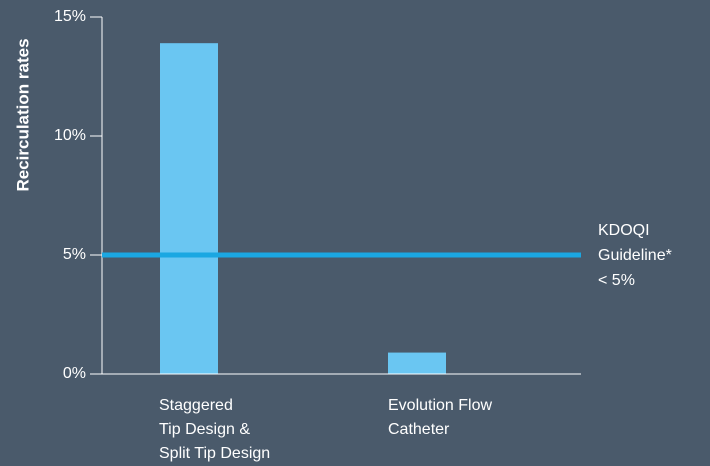  I want to click on category-label: Catheter, so click(419, 429).